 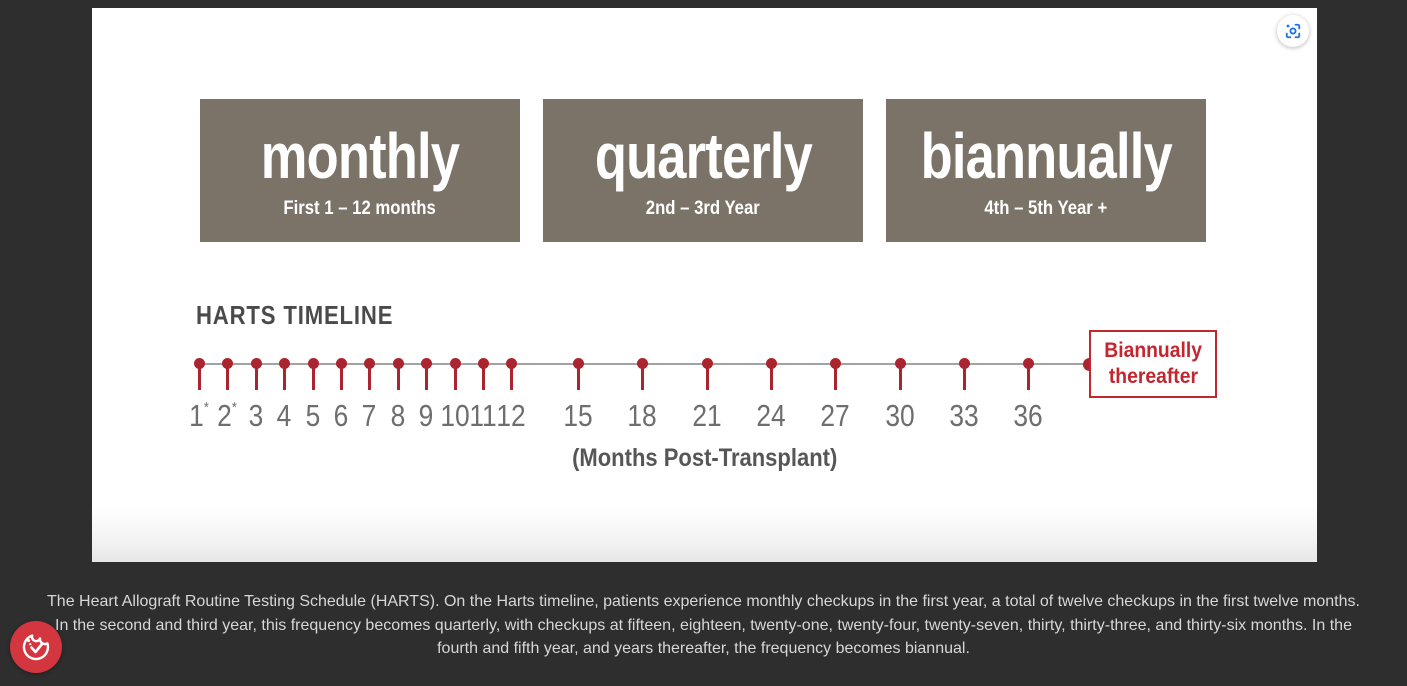 What do you see at coordinates (771, 415) in the screenshot?
I see `tick-label: 24` at bounding box center [771, 415].